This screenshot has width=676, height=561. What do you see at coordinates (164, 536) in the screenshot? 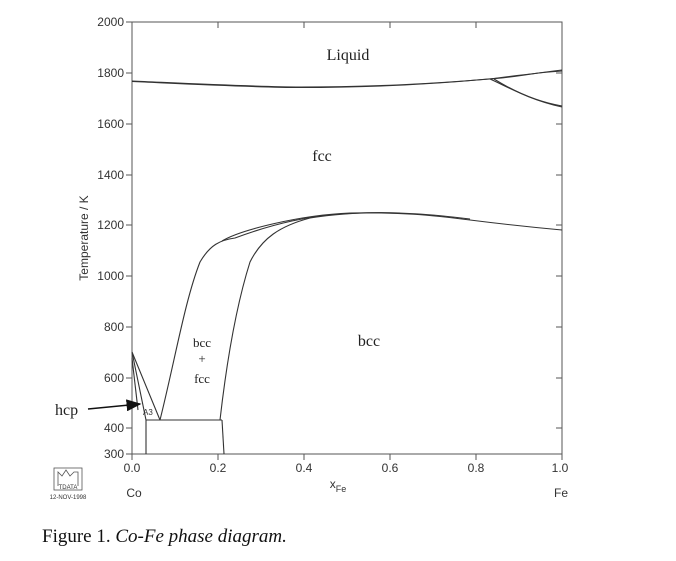
I see `figure-caption: Figure 1. Co-Fe phase diagram.` at bounding box center [164, 536].